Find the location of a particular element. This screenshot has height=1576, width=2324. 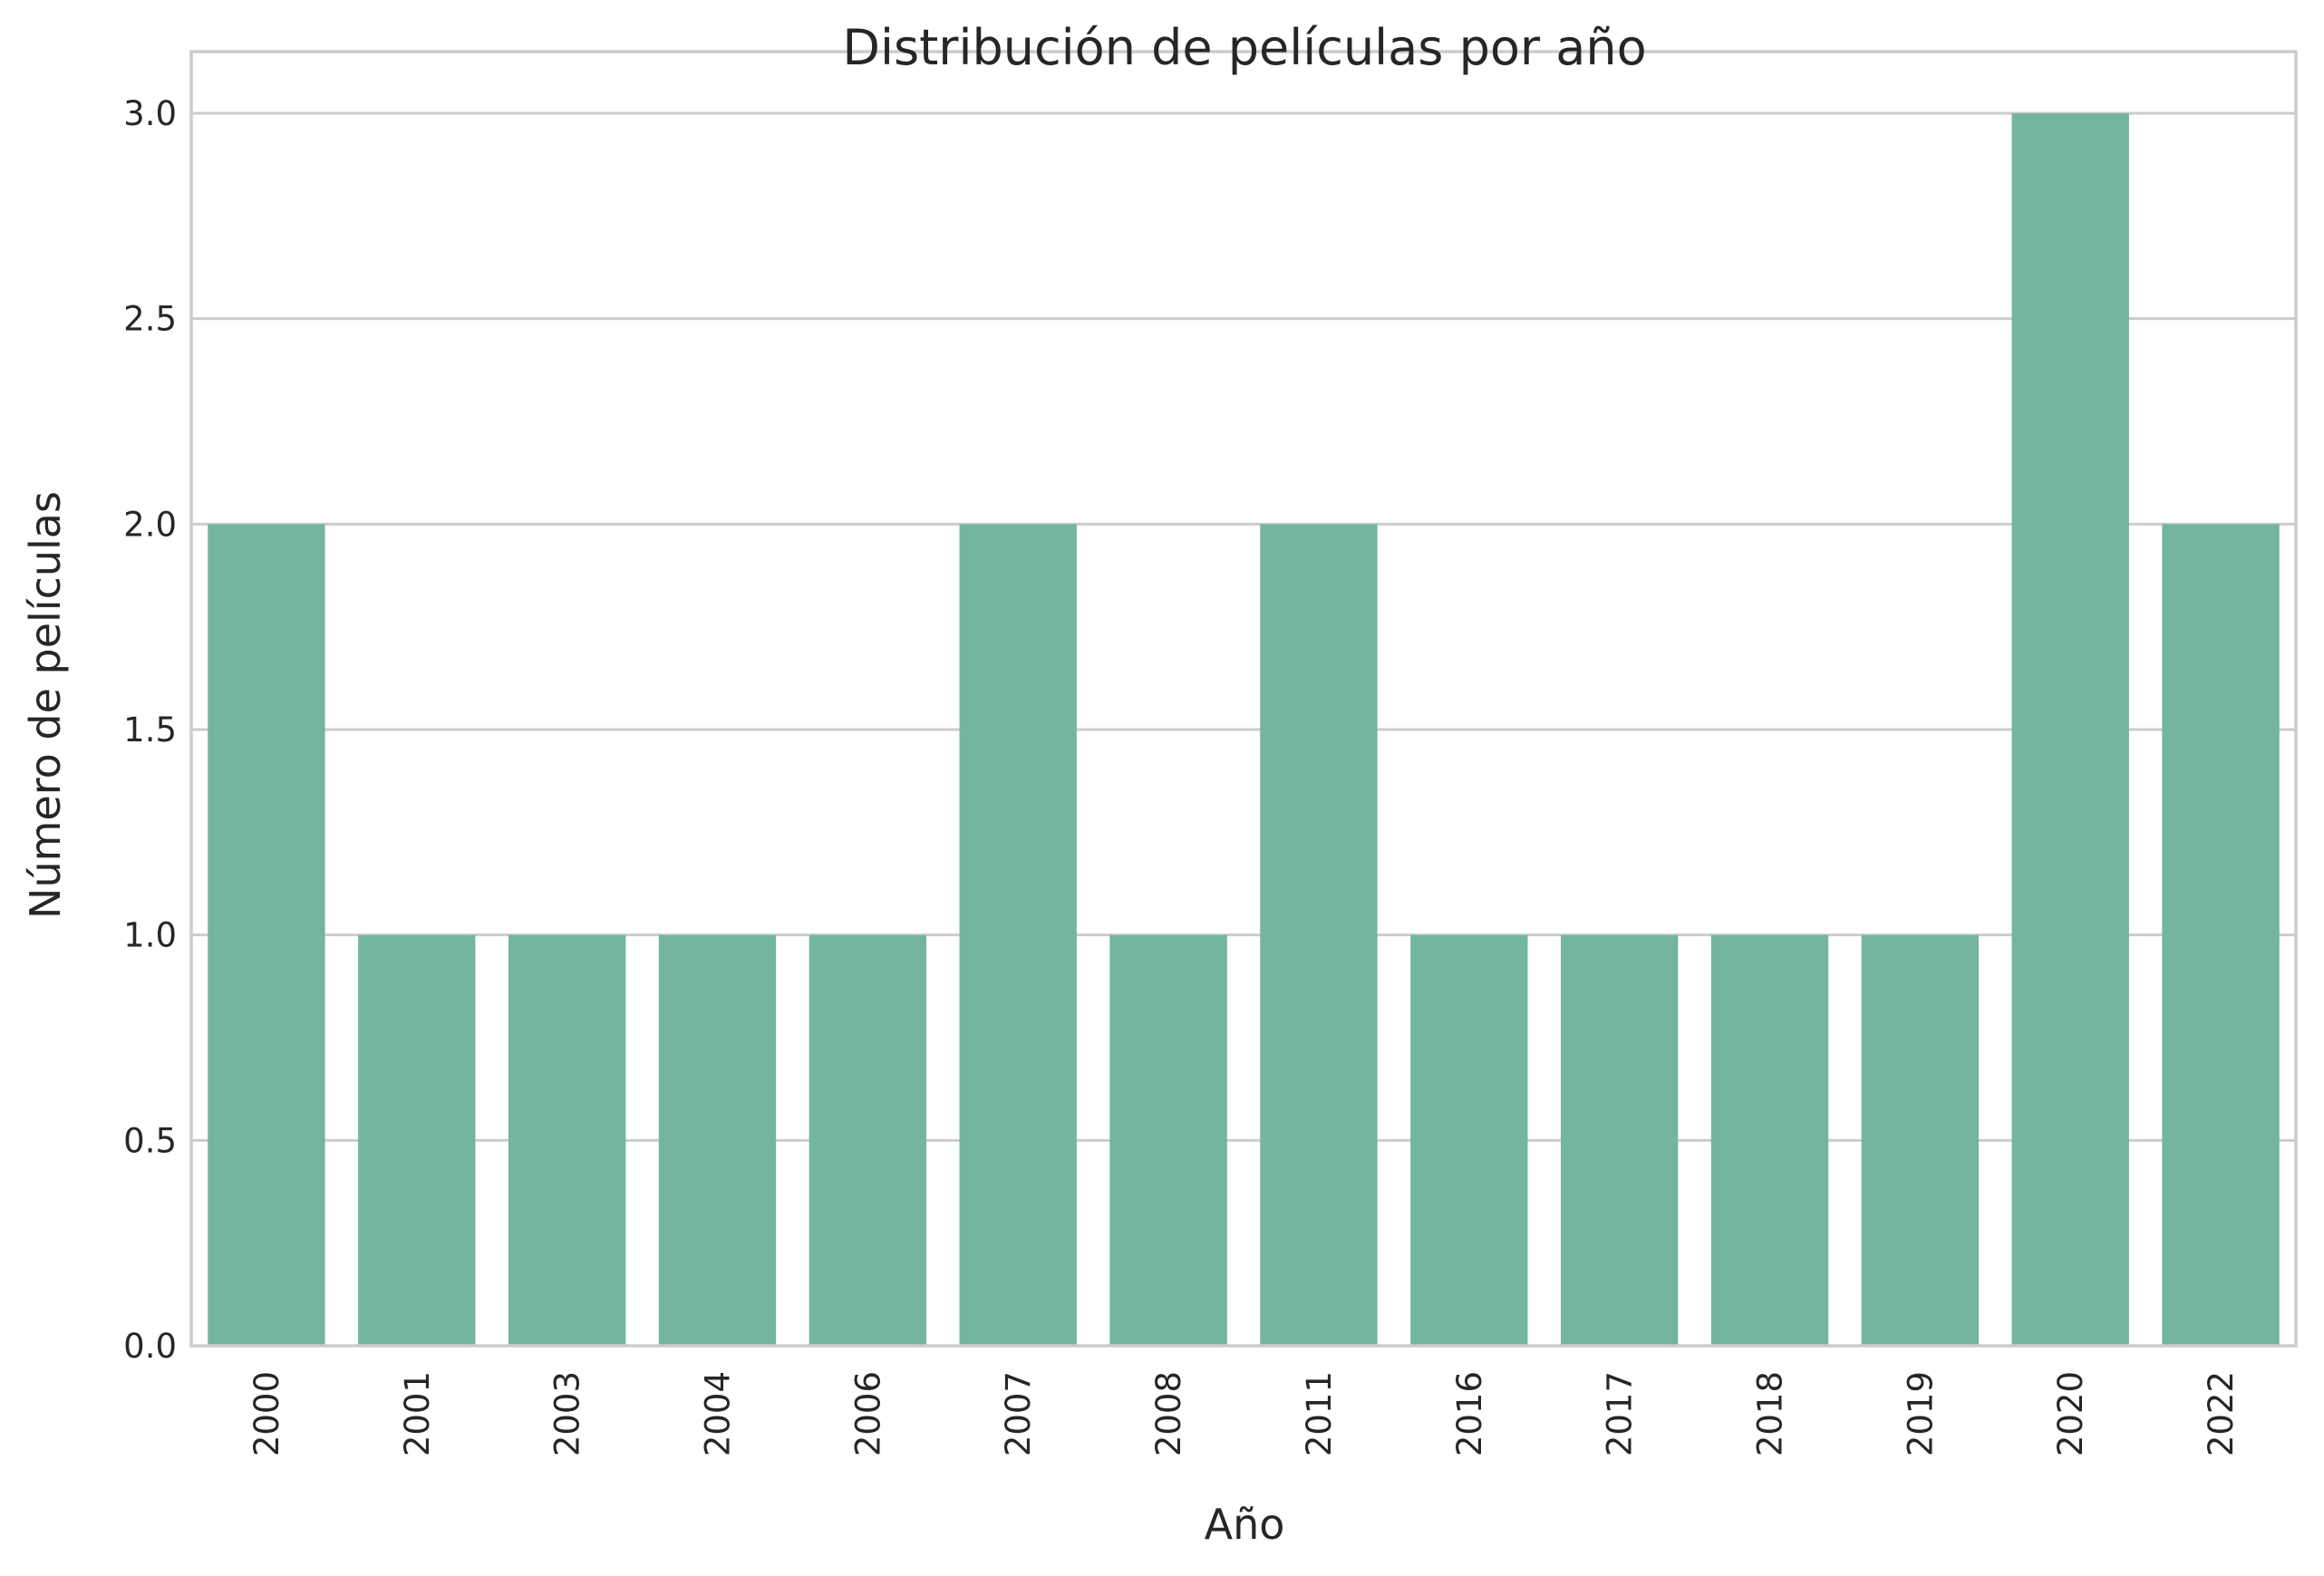

x-tick-label: 2016 is located at coordinates (1469, 1413).